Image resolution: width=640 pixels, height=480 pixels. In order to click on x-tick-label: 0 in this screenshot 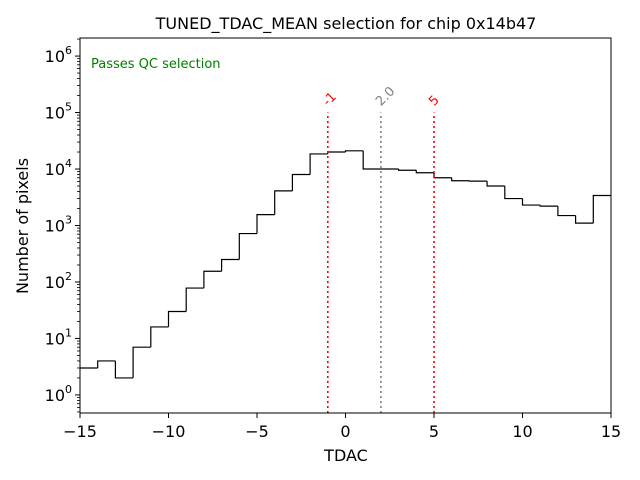, I will do `click(345, 431)`.